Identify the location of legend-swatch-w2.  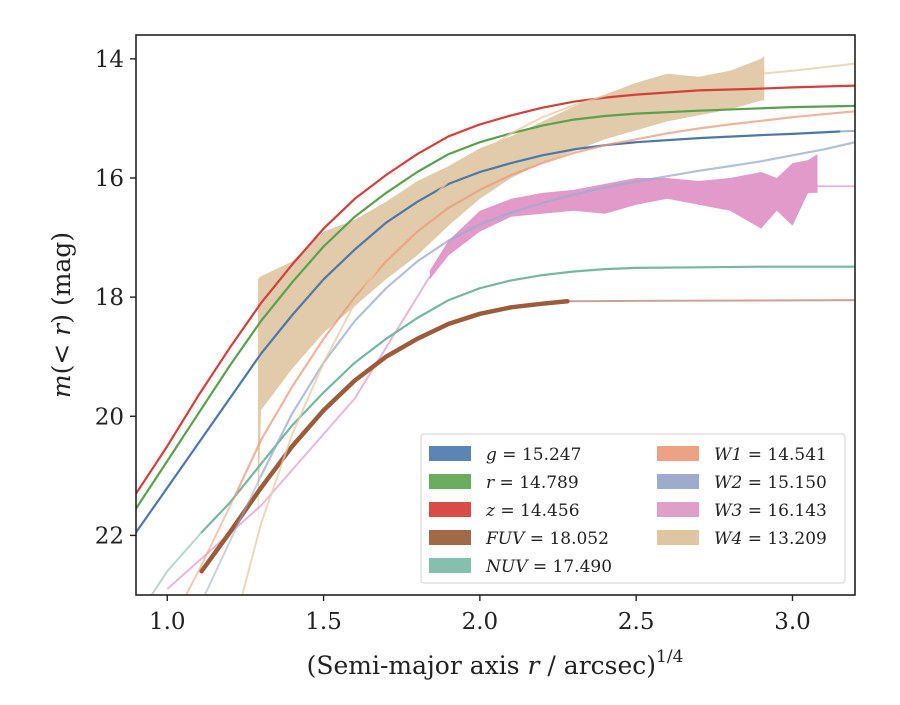
(678, 481).